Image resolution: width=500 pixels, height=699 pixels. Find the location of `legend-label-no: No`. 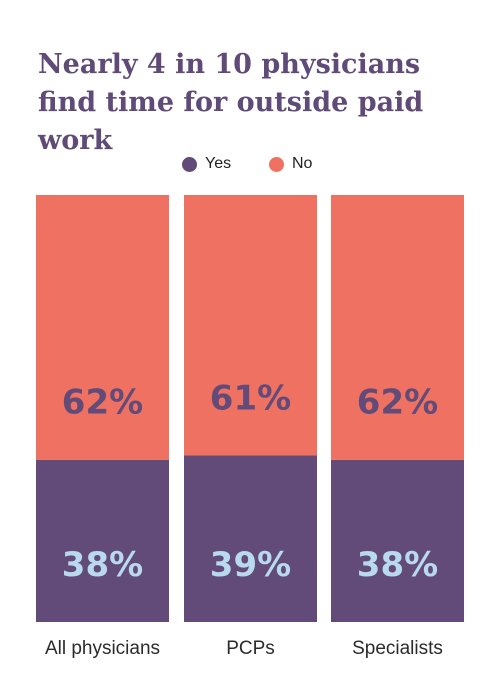

legend-label-no: No is located at coordinates (302, 163).